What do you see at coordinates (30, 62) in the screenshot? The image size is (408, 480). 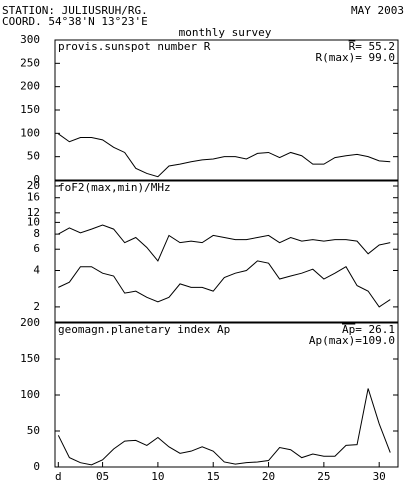 I see `y-tick-label: 250` at bounding box center [30, 62].